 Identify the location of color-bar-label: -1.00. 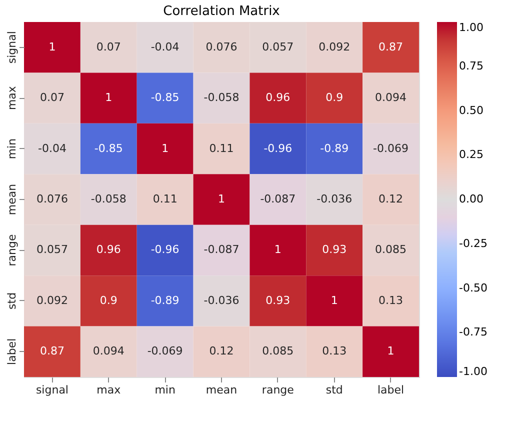
(473, 371).